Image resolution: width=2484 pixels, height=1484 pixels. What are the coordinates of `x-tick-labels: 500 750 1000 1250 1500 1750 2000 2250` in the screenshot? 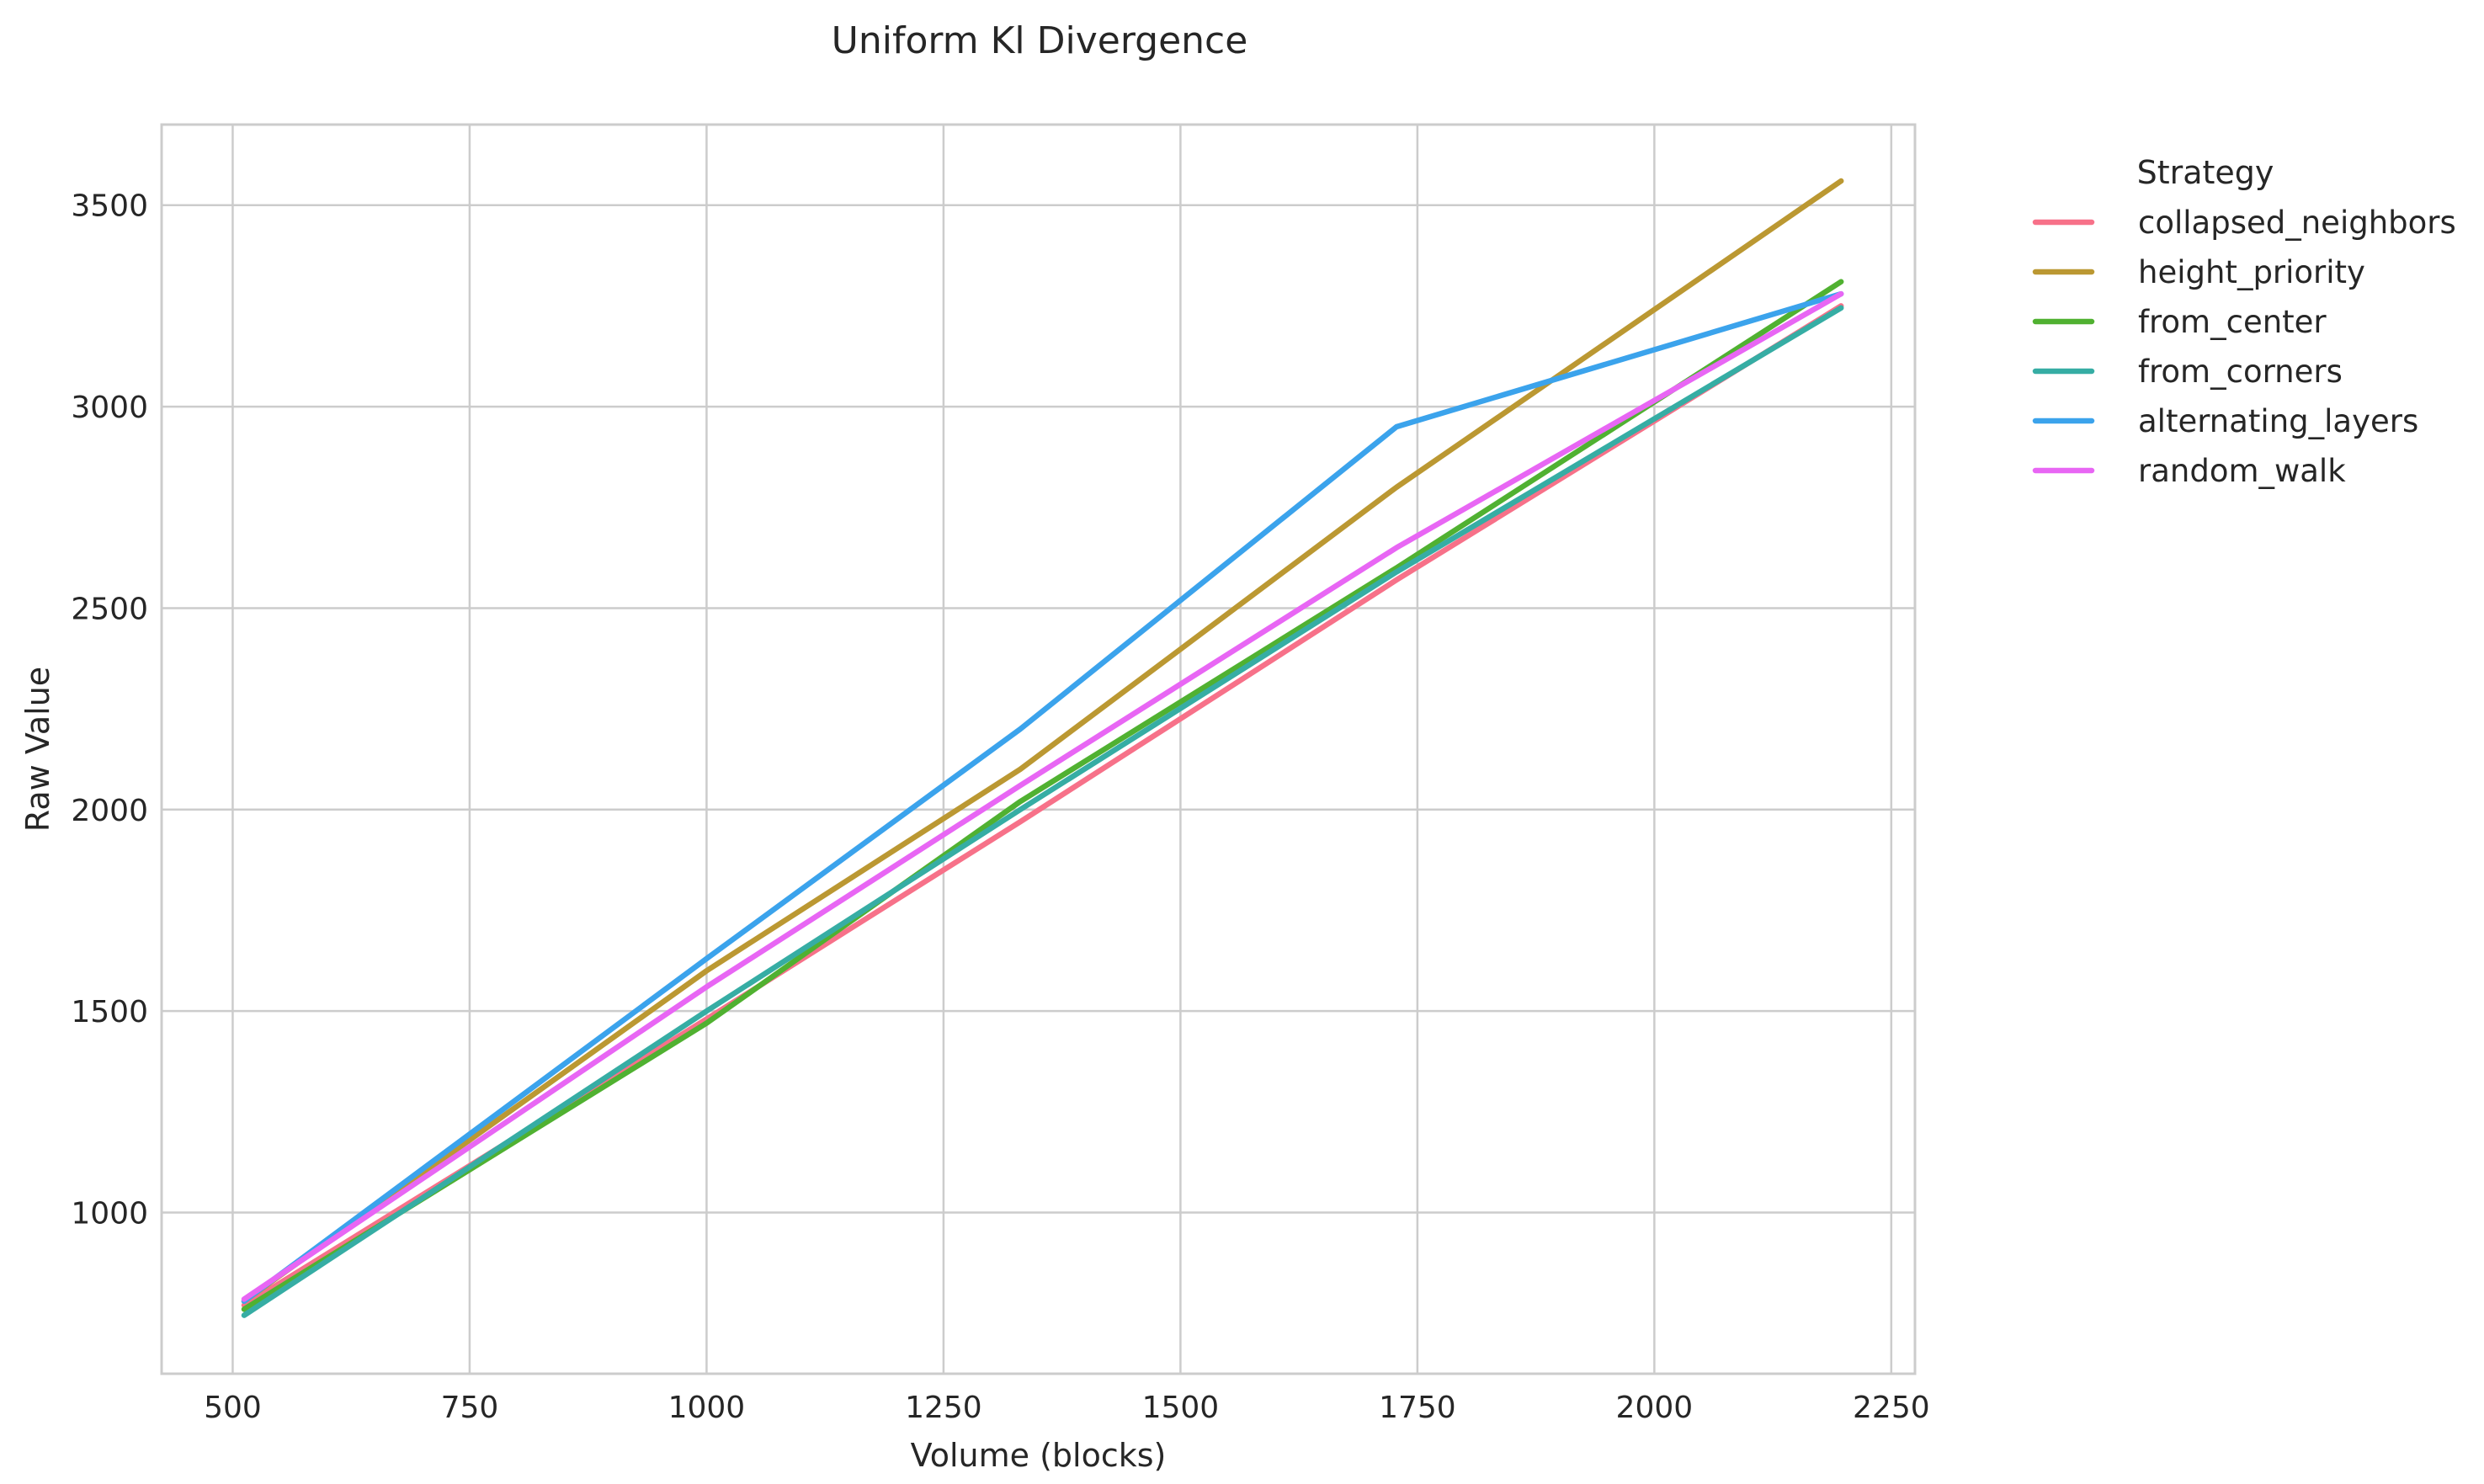 It's located at (1067, 1408).